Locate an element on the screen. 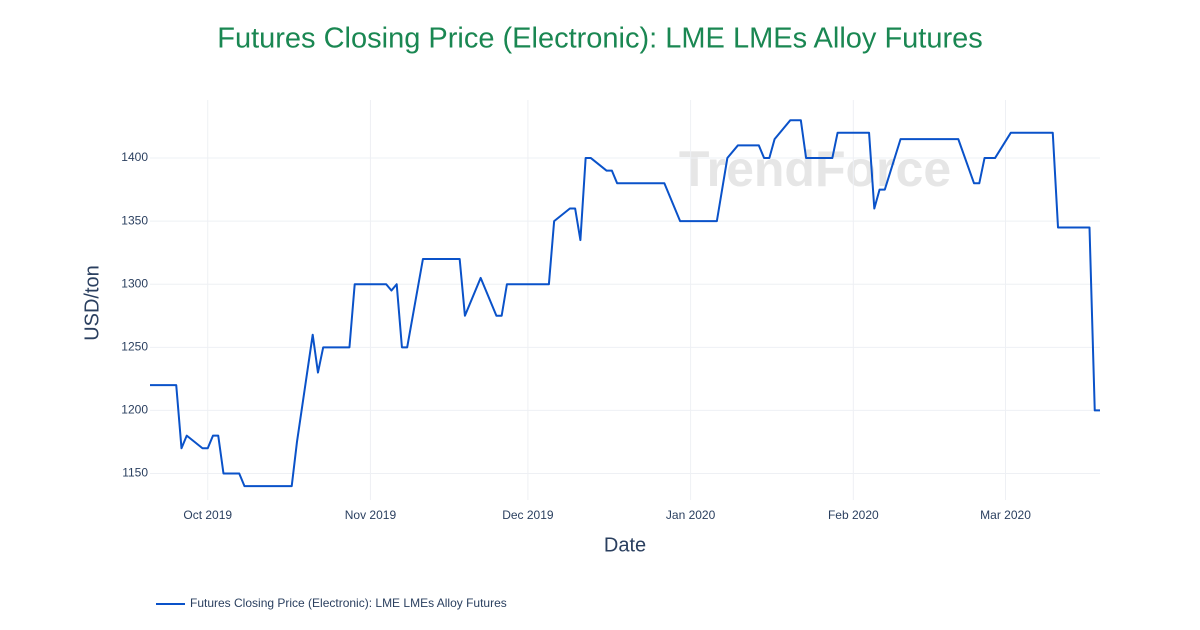 The image size is (1200, 630). y-tick-label: 1350 is located at coordinates (134, 220).